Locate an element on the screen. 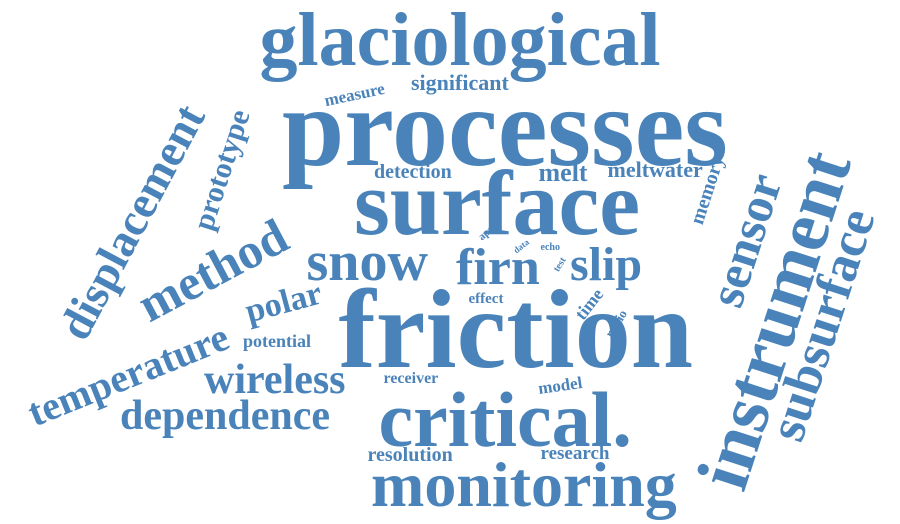 The width and height of the screenshot is (900, 524). word-processes: processes is located at coordinates (505, 128).